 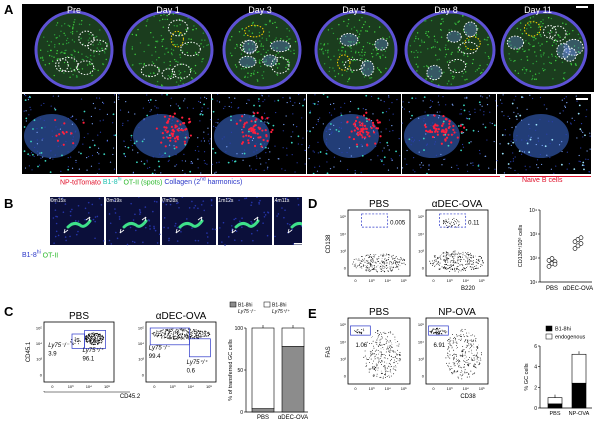 What do you see at coordinates (112, 182) in the screenshot?
I see `legend-b18: B1-8hi` at bounding box center [112, 182].